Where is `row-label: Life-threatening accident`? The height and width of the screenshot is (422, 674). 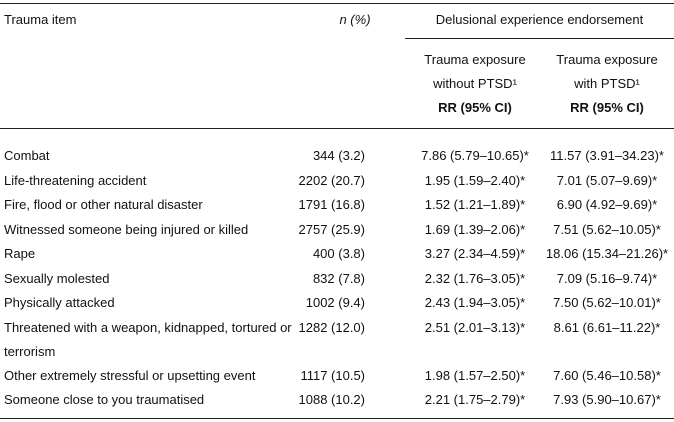
row-label: Life-threatening accident is located at coordinates (75, 180).